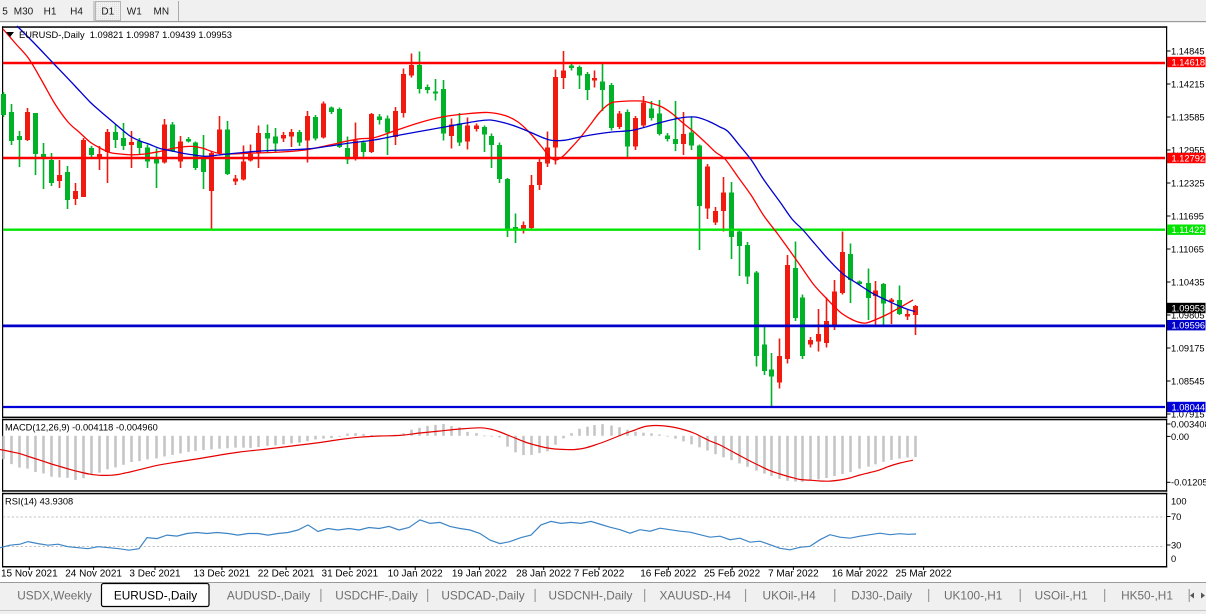 The height and width of the screenshot is (614, 1206). What do you see at coordinates (1188, 414) in the screenshot?
I see `svg-text: 1.07915` at bounding box center [1188, 414].